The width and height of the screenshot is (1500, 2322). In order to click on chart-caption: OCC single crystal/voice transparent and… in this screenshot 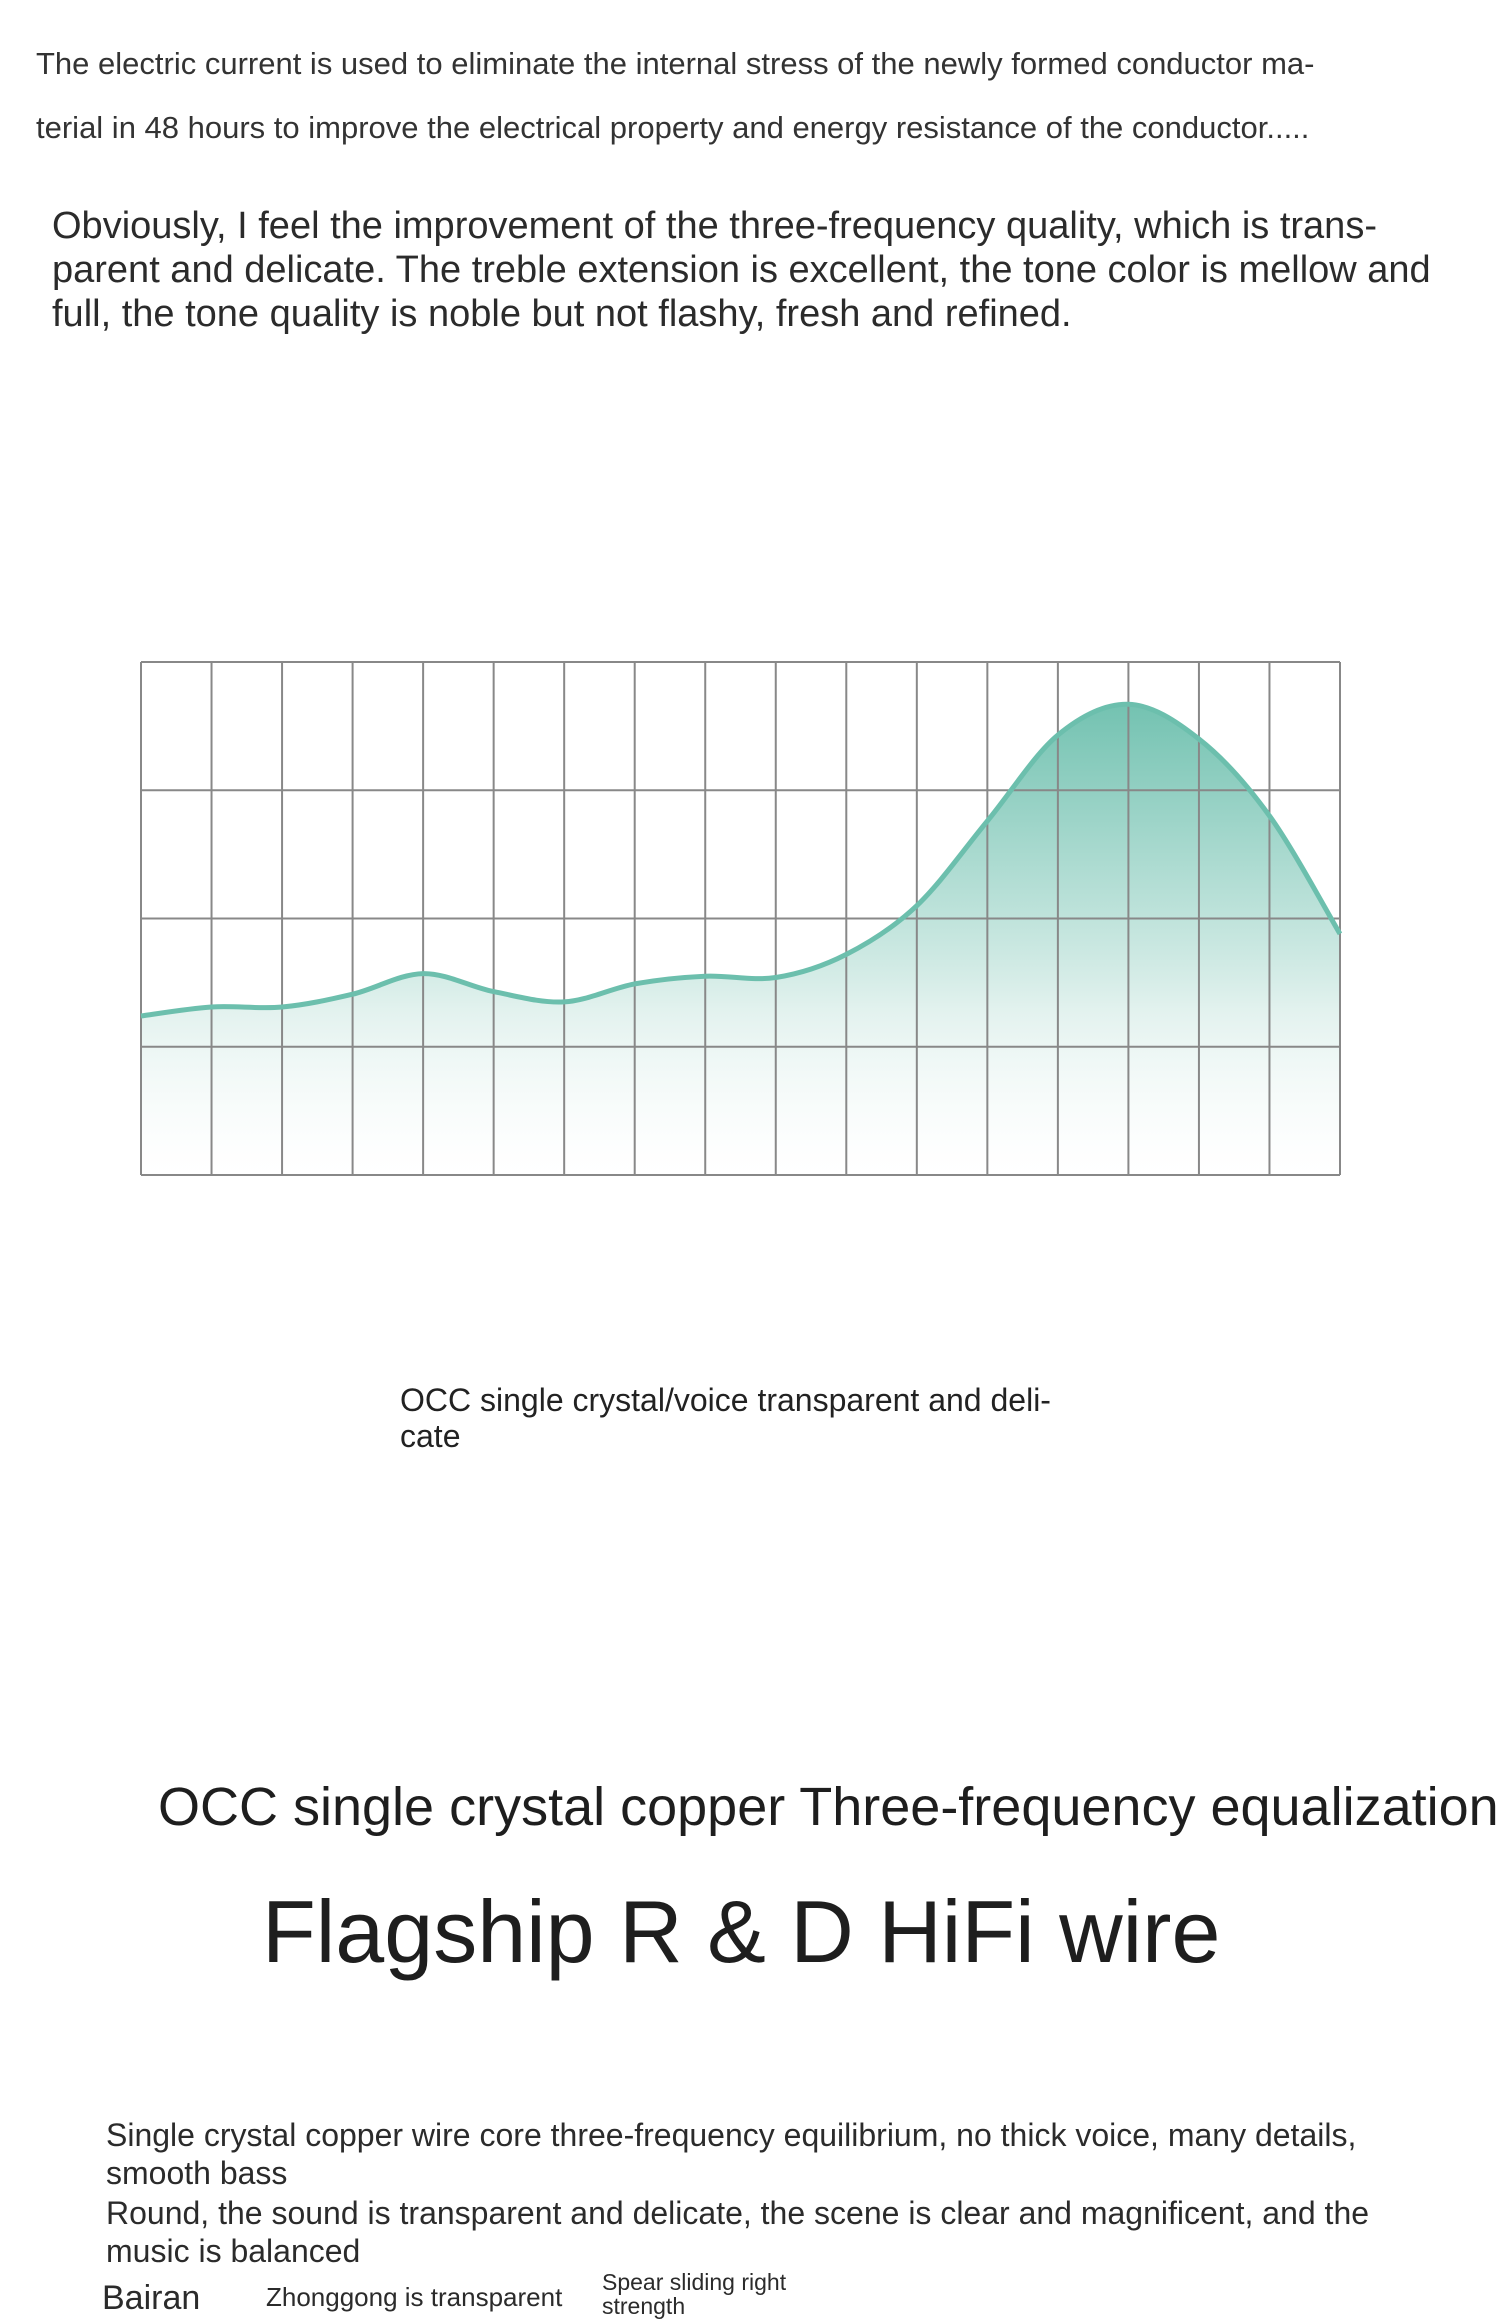, I will do `click(725, 1418)`.